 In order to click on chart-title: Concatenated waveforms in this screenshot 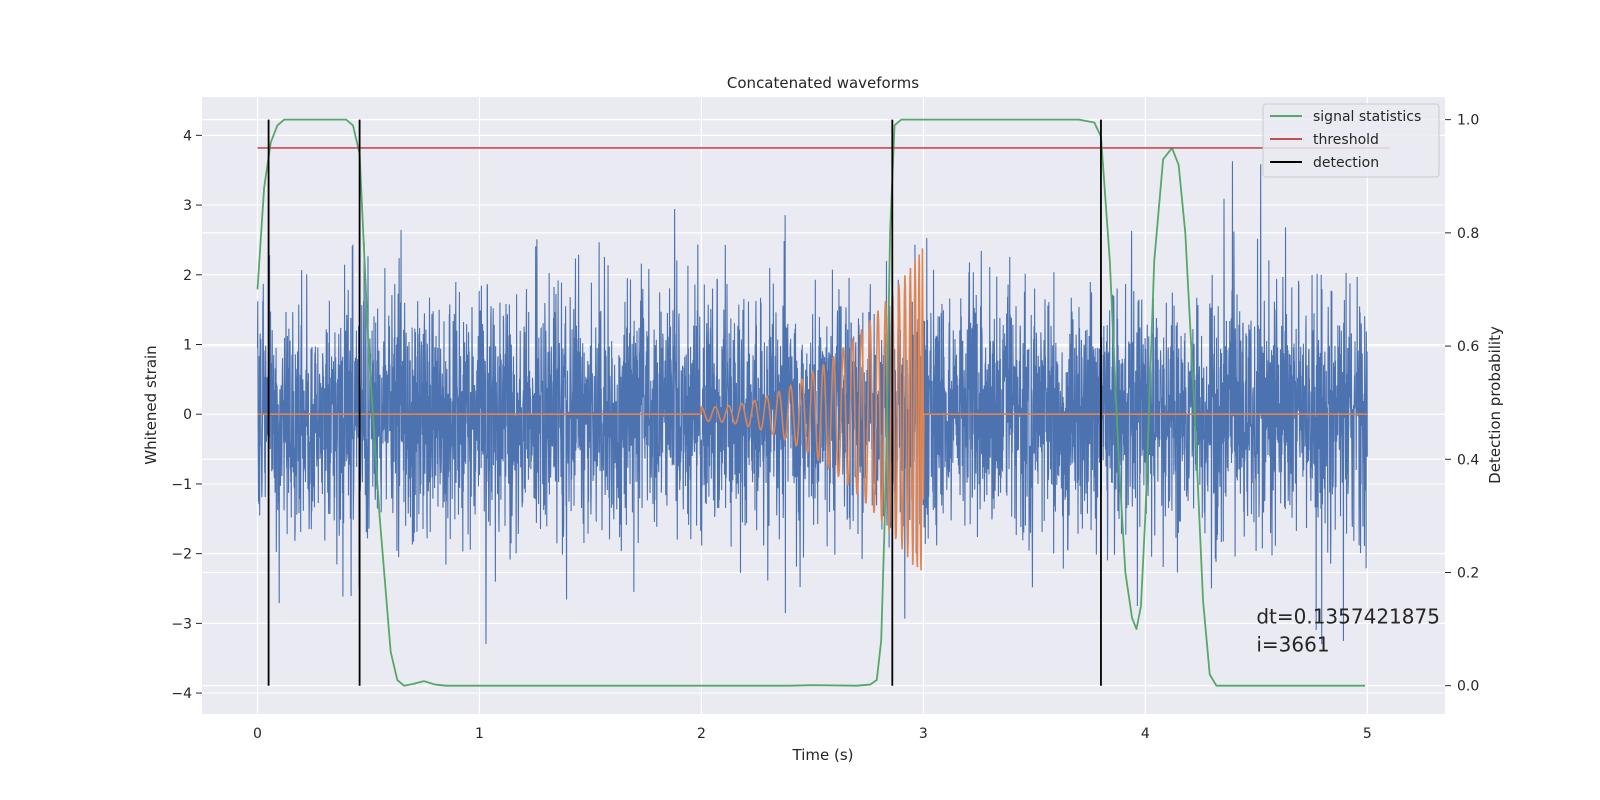, I will do `click(823, 83)`.